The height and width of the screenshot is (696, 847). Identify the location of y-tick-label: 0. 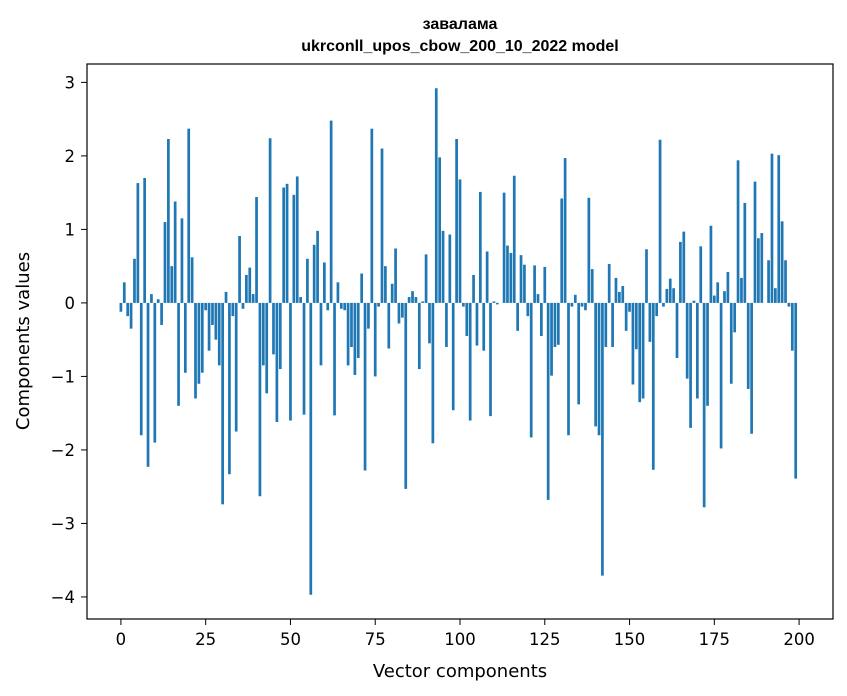
(70, 303).